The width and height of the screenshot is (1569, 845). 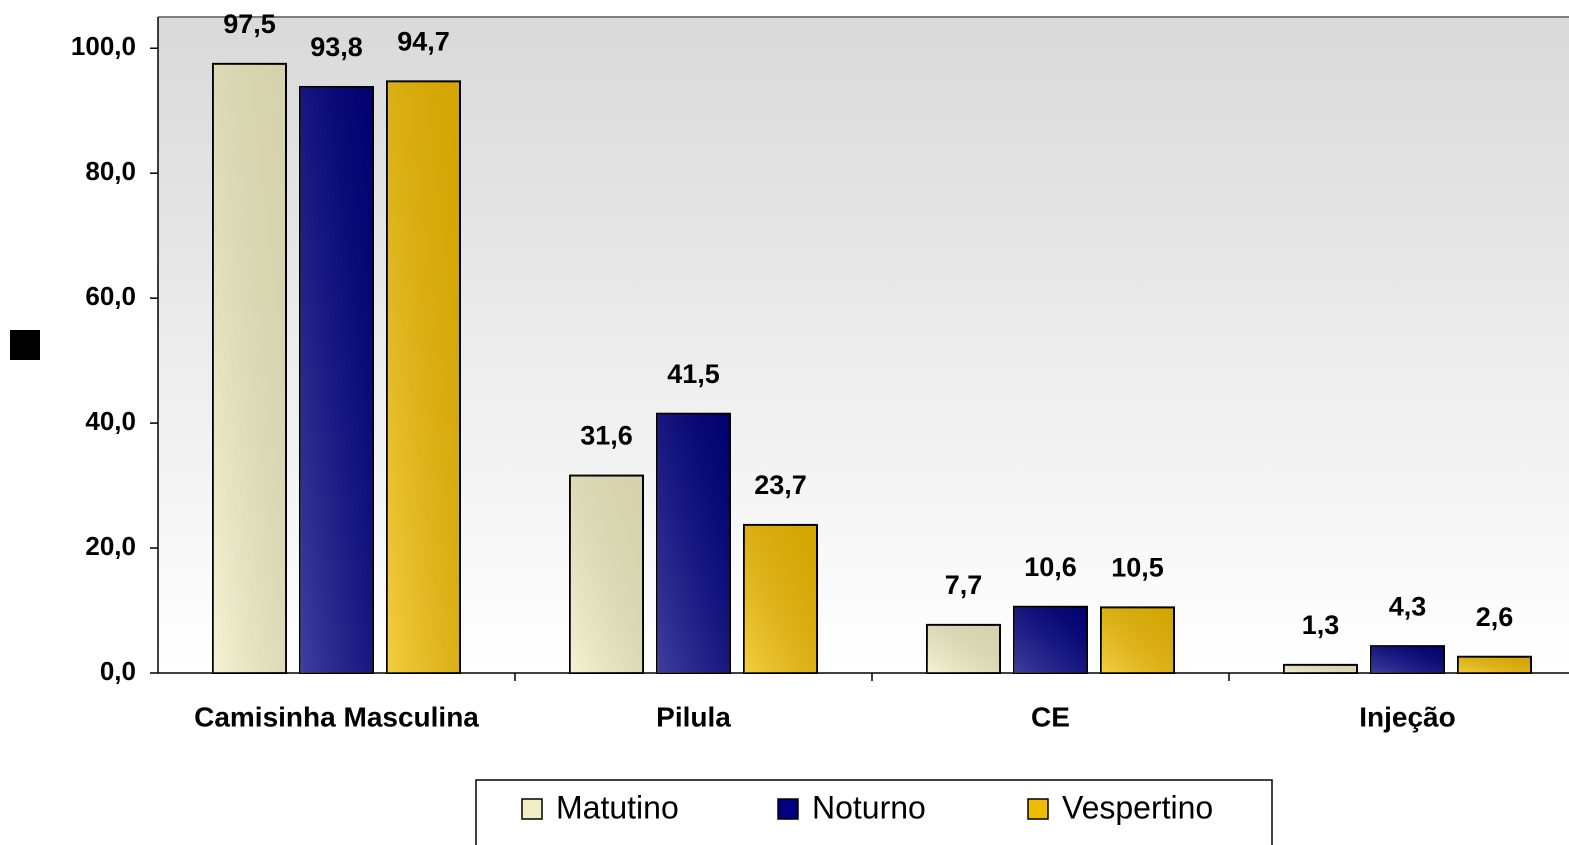 I want to click on legend-label: Vespertino, so click(x=1137, y=807).